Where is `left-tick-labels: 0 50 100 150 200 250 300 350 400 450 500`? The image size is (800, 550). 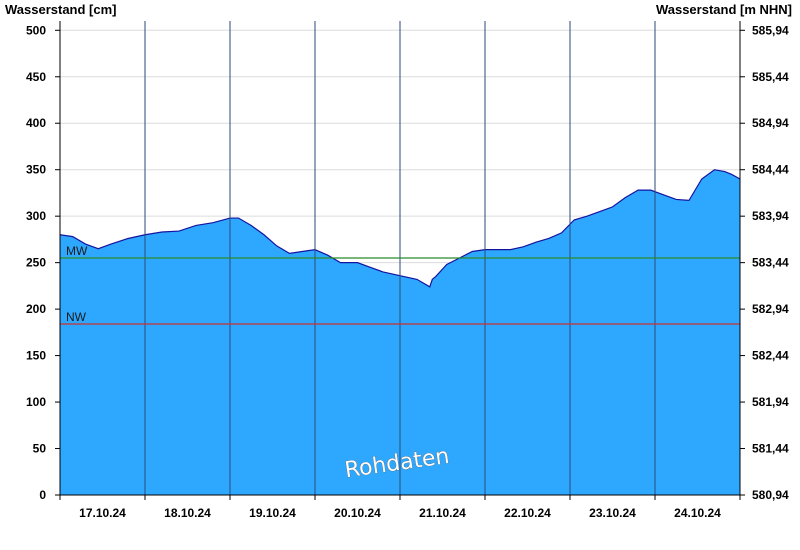 left-tick-labels: 0 50 100 150 200 250 300 350 400 450 500 is located at coordinates (36, 262).